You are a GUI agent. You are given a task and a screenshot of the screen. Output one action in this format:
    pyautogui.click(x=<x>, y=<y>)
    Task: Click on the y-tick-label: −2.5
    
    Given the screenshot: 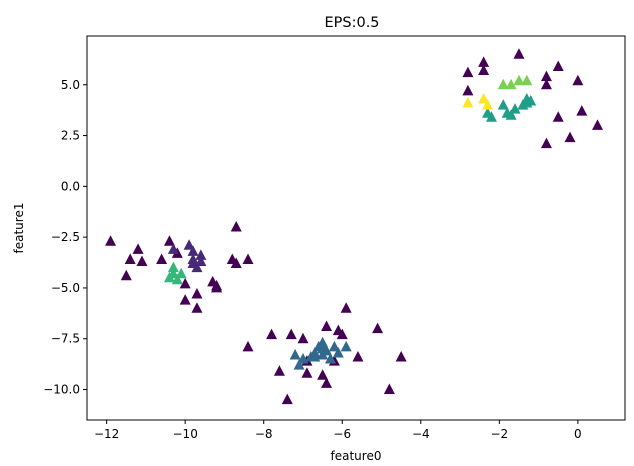 What is the action you would take?
    pyautogui.click(x=65, y=237)
    